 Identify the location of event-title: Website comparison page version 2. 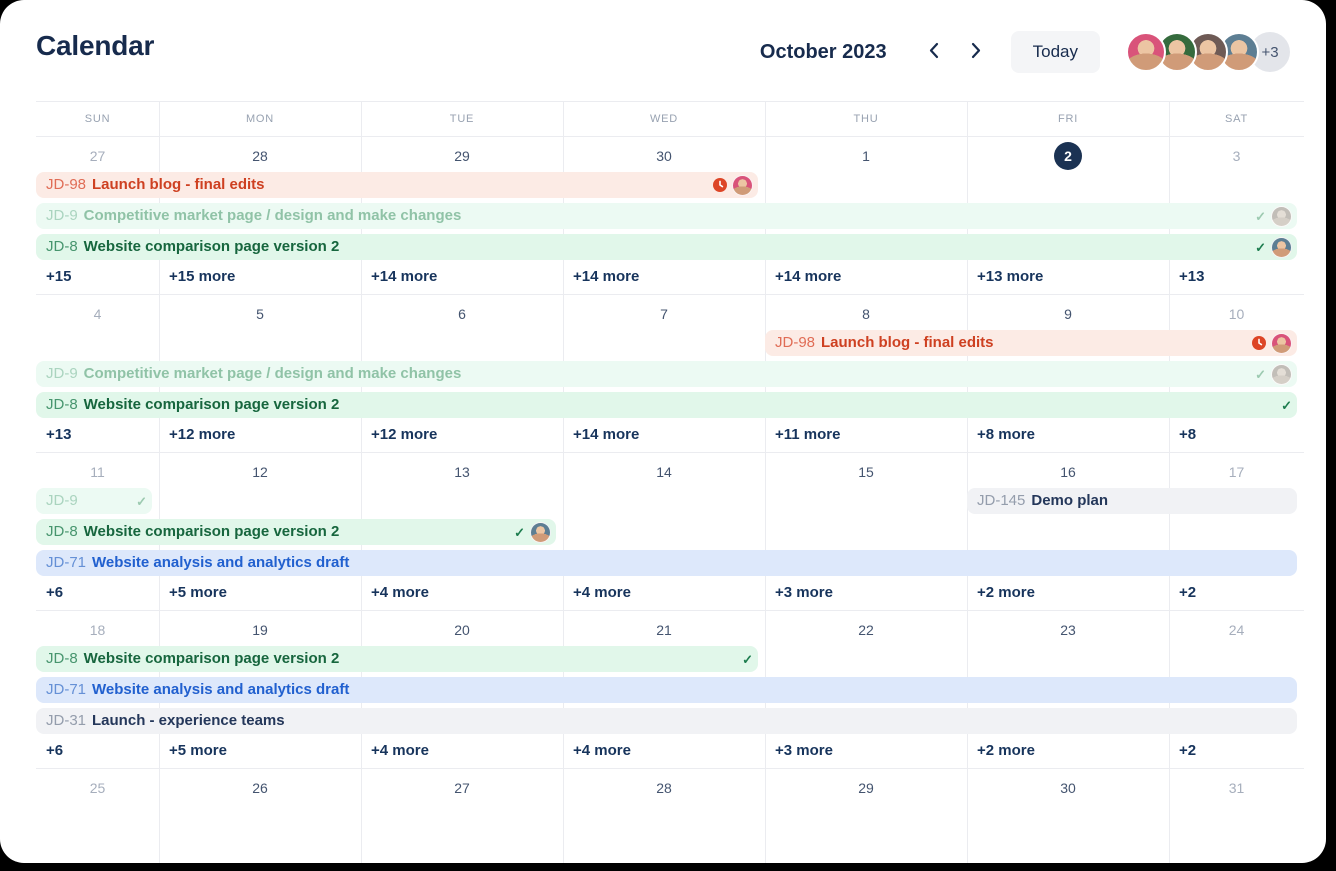
(211, 531).